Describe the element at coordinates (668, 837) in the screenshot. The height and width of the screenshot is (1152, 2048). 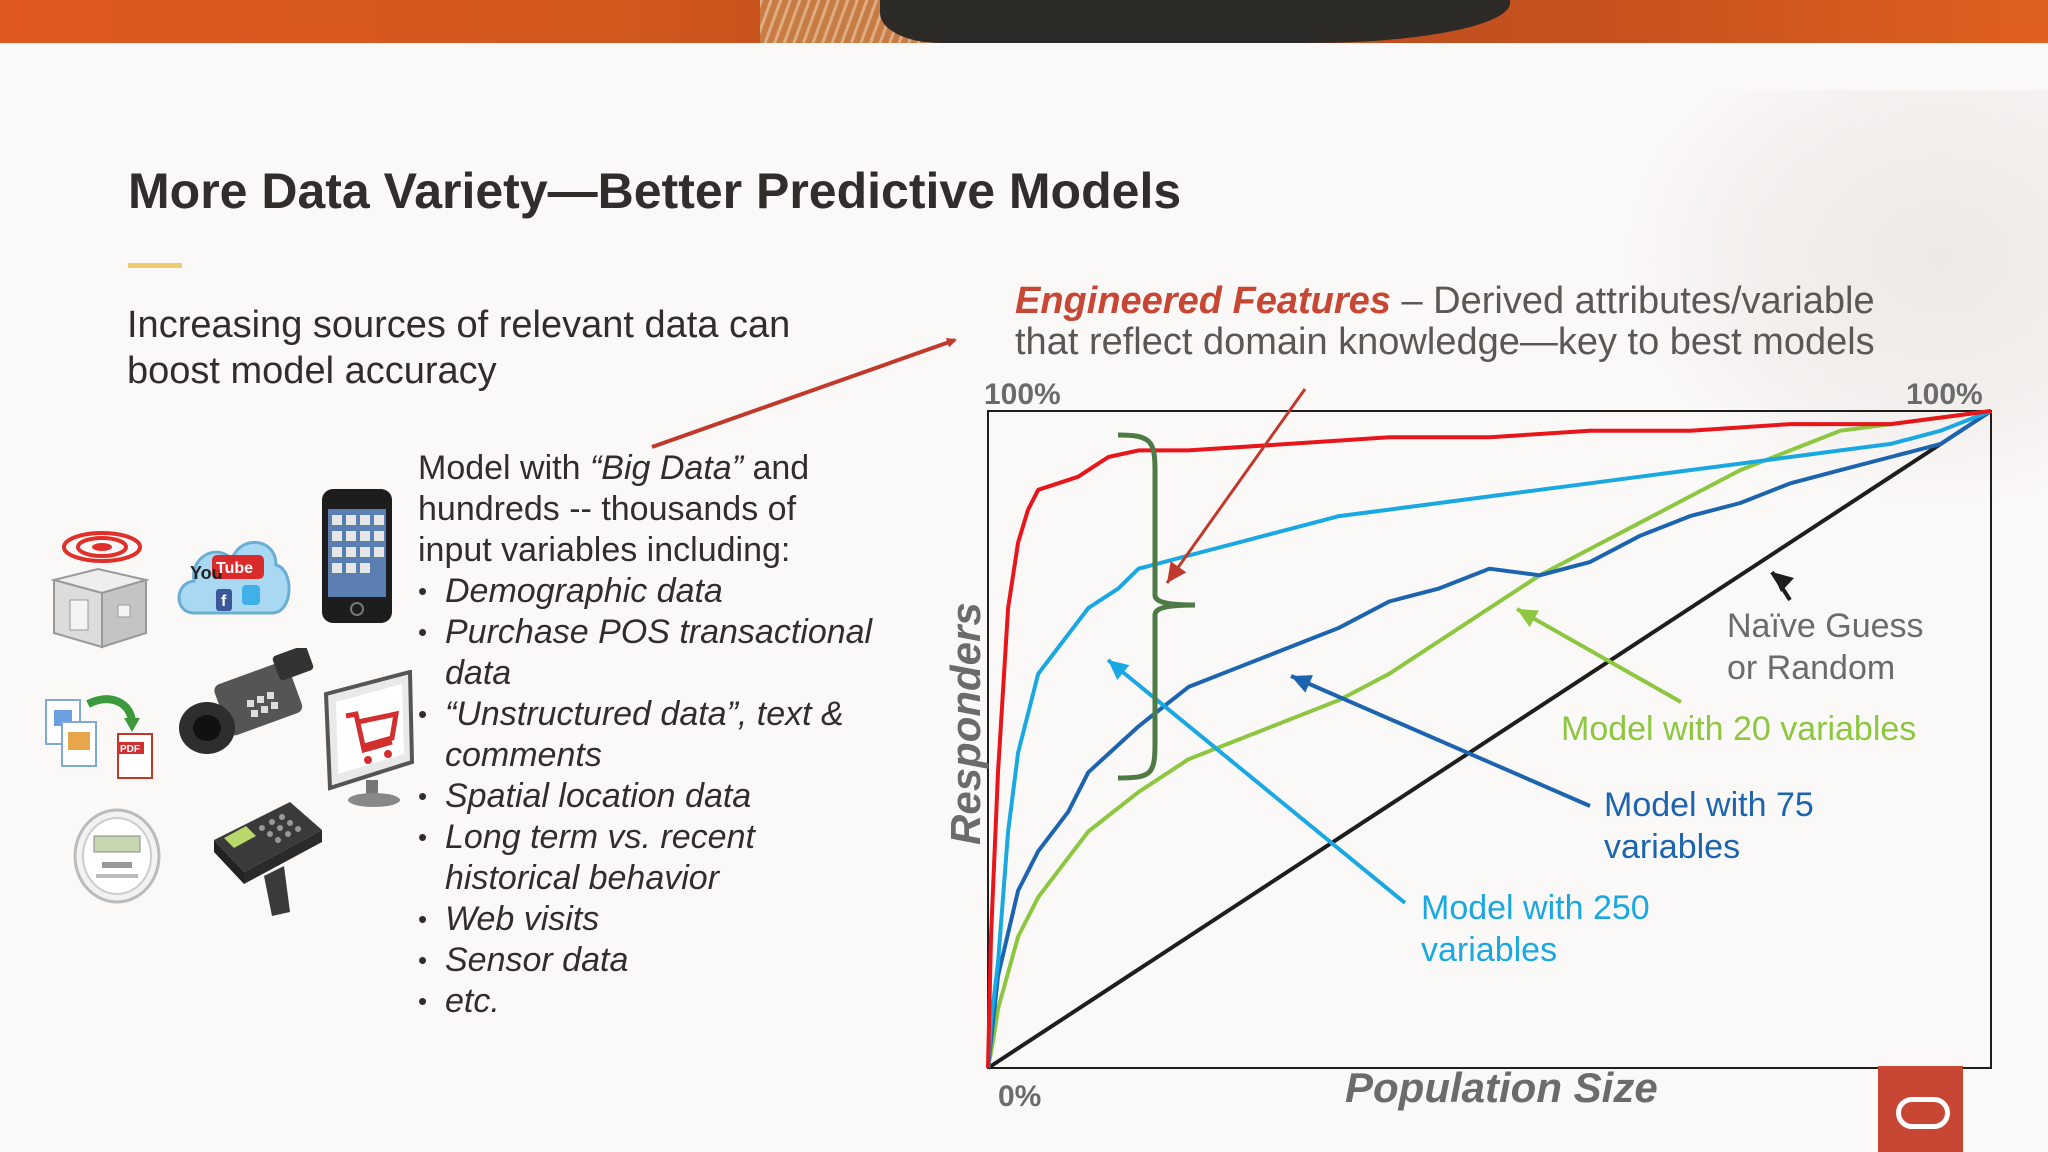
I see `list-item: Long term vs. recent` at that location.